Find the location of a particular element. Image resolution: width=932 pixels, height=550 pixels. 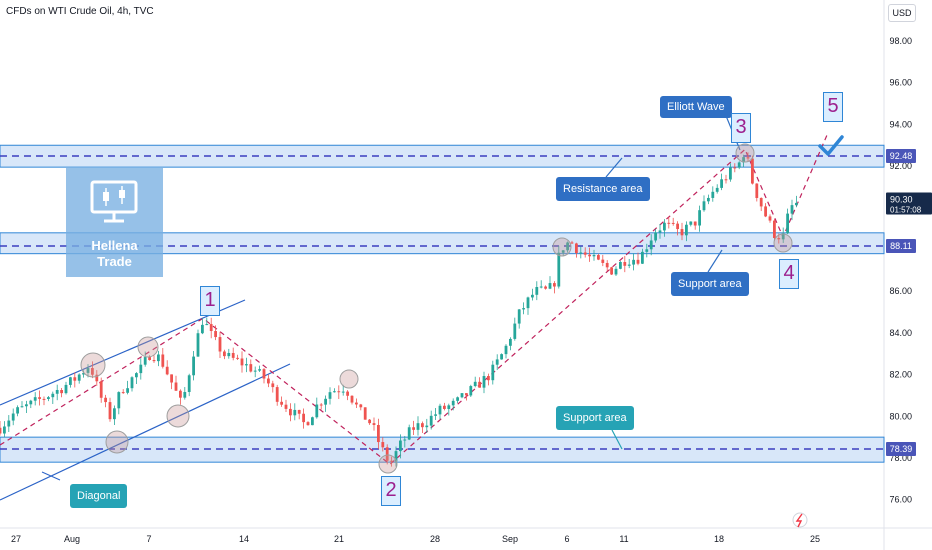

monitor-icon is located at coordinates (114, 201).